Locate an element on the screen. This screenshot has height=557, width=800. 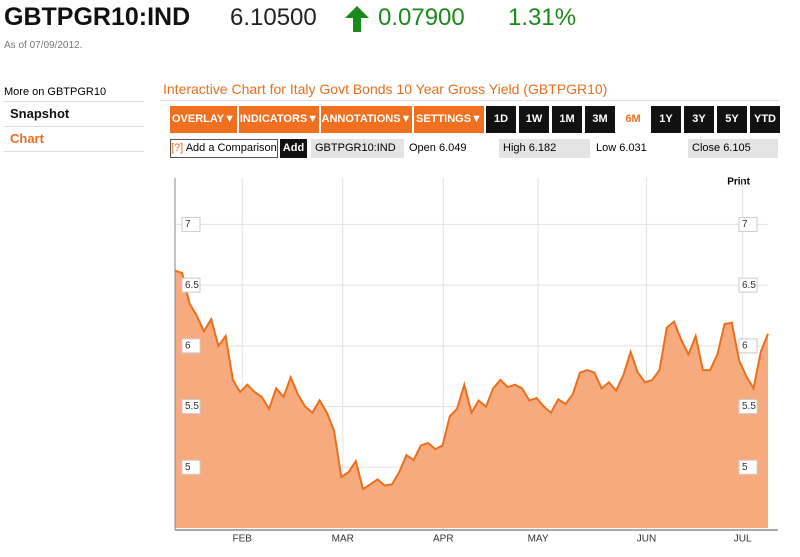
quote-symbol: GBTPGR10:IND is located at coordinates (357, 148).